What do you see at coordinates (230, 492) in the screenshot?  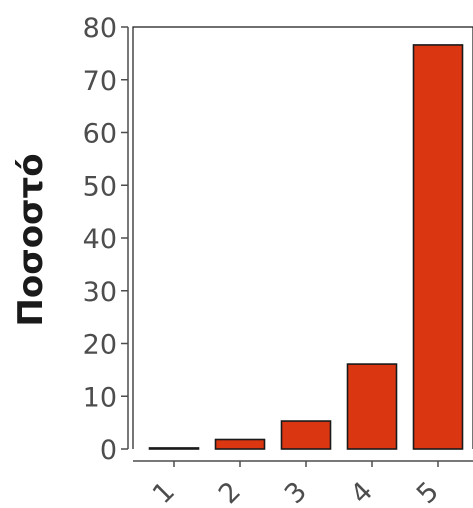 I see `x-tick-label: 2` at bounding box center [230, 492].